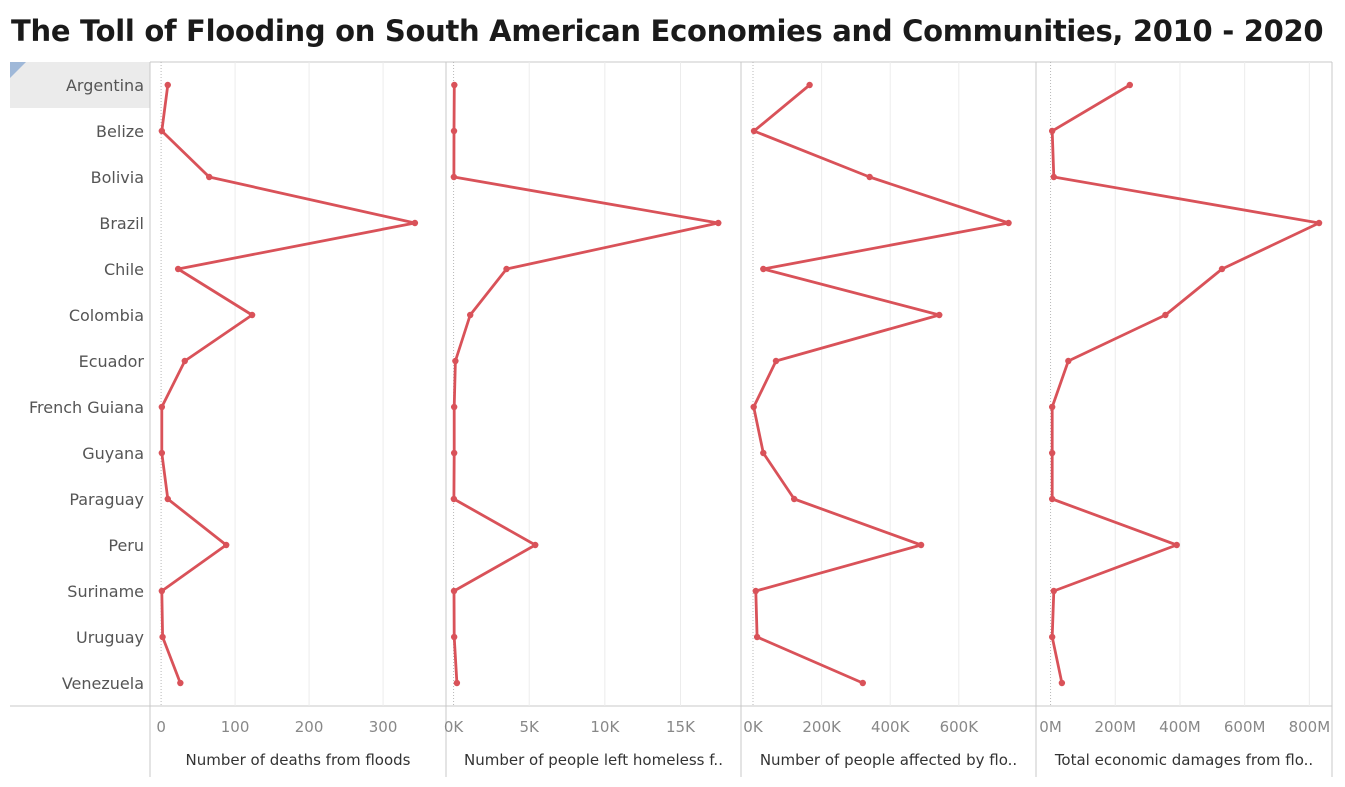 This screenshot has width=1345, height=787. I want to click on data-point-4-chile, so click(1222, 269).